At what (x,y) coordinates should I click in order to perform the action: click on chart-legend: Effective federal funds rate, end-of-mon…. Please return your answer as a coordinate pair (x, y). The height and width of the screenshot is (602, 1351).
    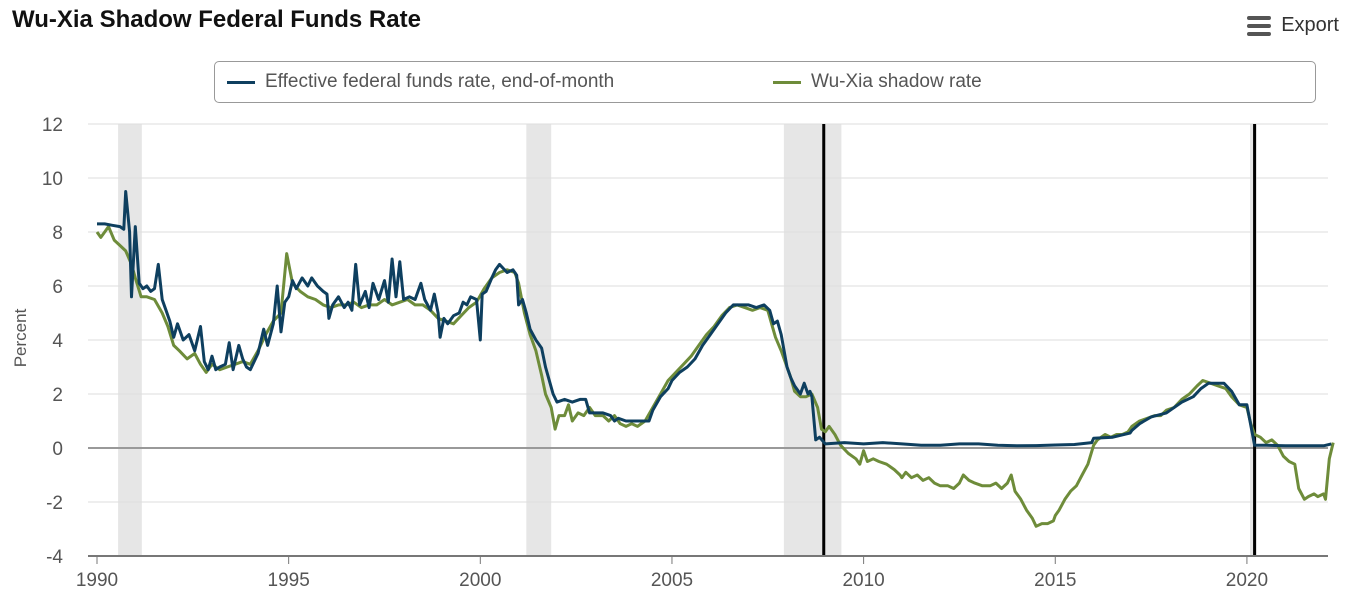
    Looking at the image, I should click on (765, 82).